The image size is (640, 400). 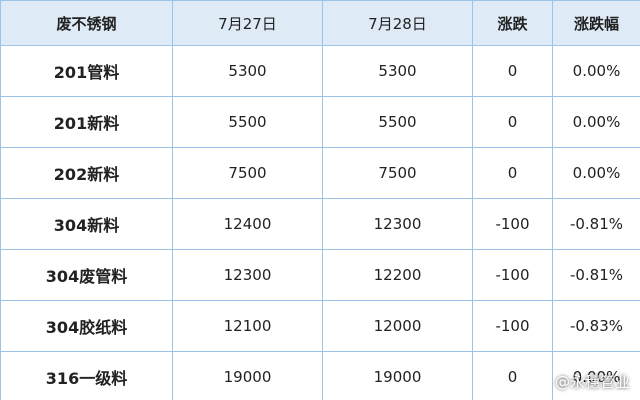 I want to click on watermark: @永穗管业, so click(x=578, y=381).